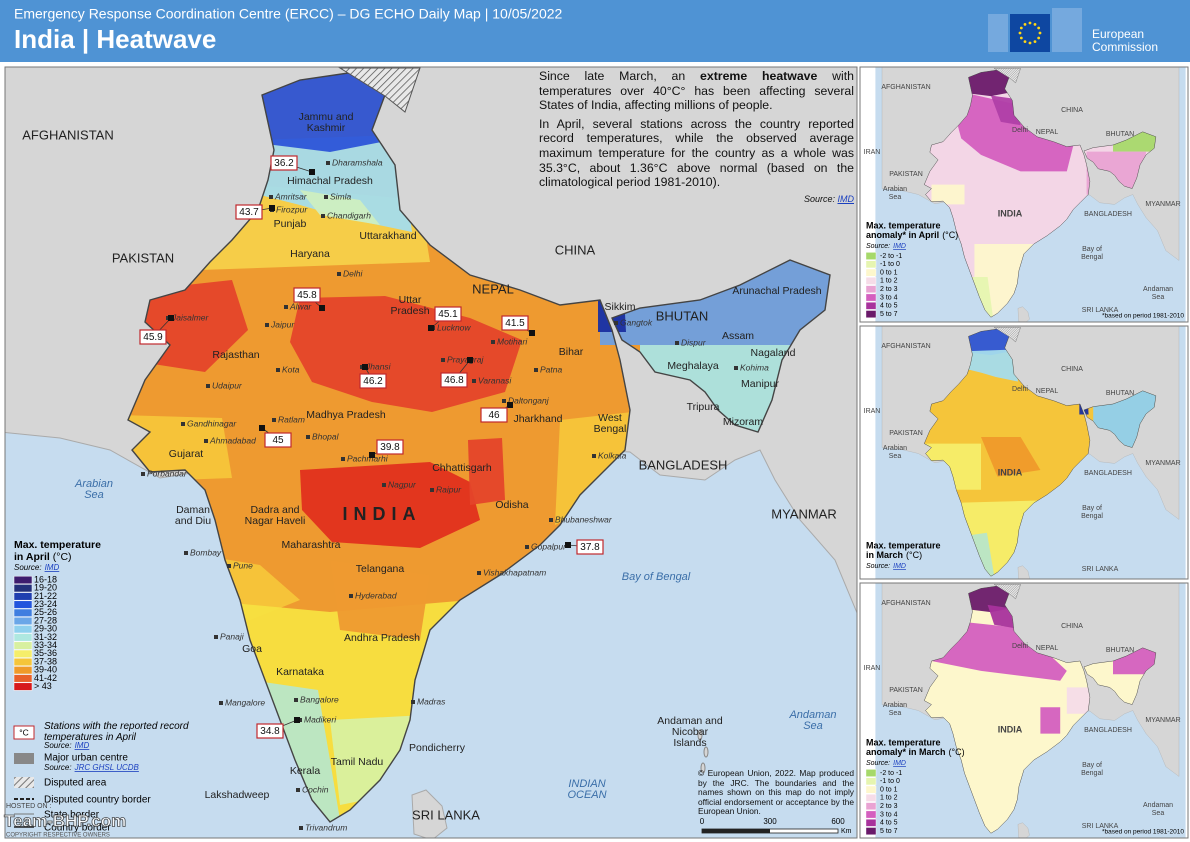 The width and height of the screenshot is (1190, 842). What do you see at coordinates (153, 337) in the screenshot?
I see `station-value: 45.9` at bounding box center [153, 337].